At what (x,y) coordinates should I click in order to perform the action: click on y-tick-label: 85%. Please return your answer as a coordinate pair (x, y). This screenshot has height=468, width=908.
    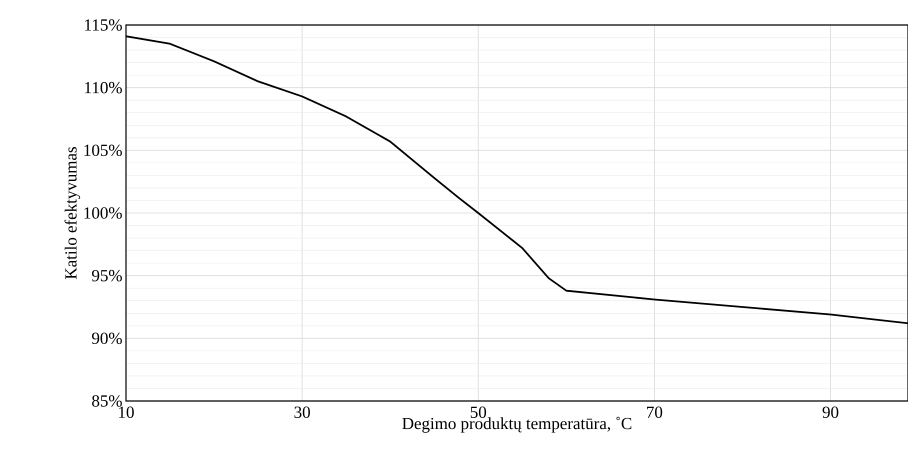
    Looking at the image, I should click on (107, 401).